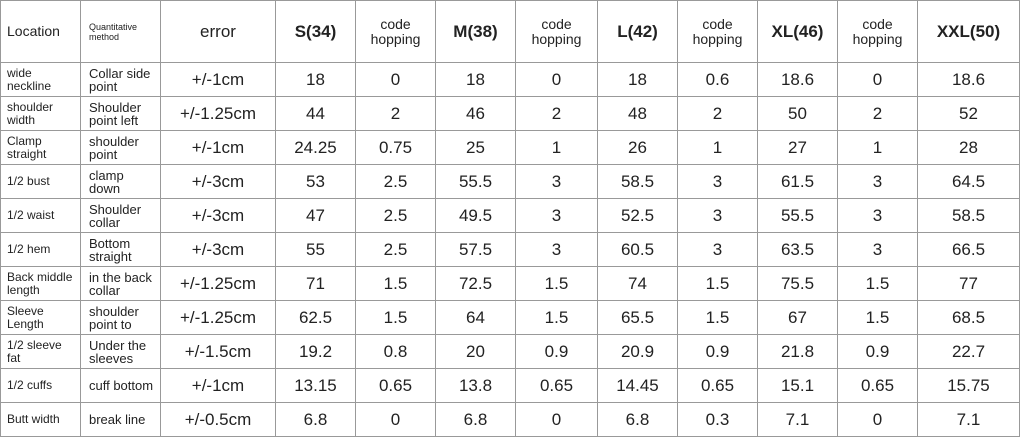 The image size is (1021, 437). I want to click on table-cell: Back middle length, so click(40, 283).